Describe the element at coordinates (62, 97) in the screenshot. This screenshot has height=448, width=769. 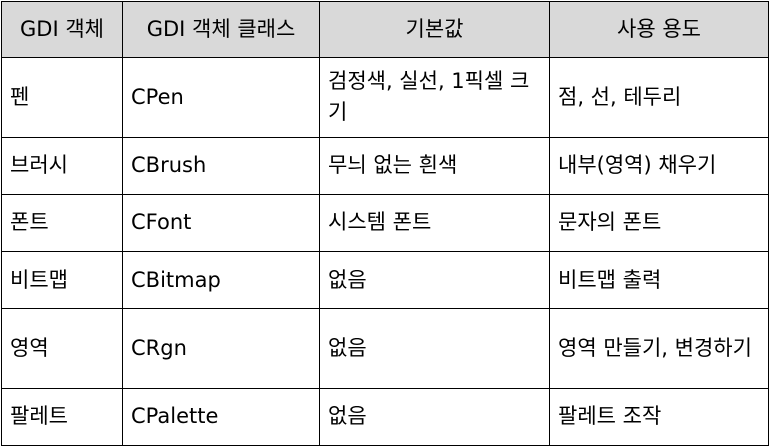
I see `cell-object: 펜` at that location.